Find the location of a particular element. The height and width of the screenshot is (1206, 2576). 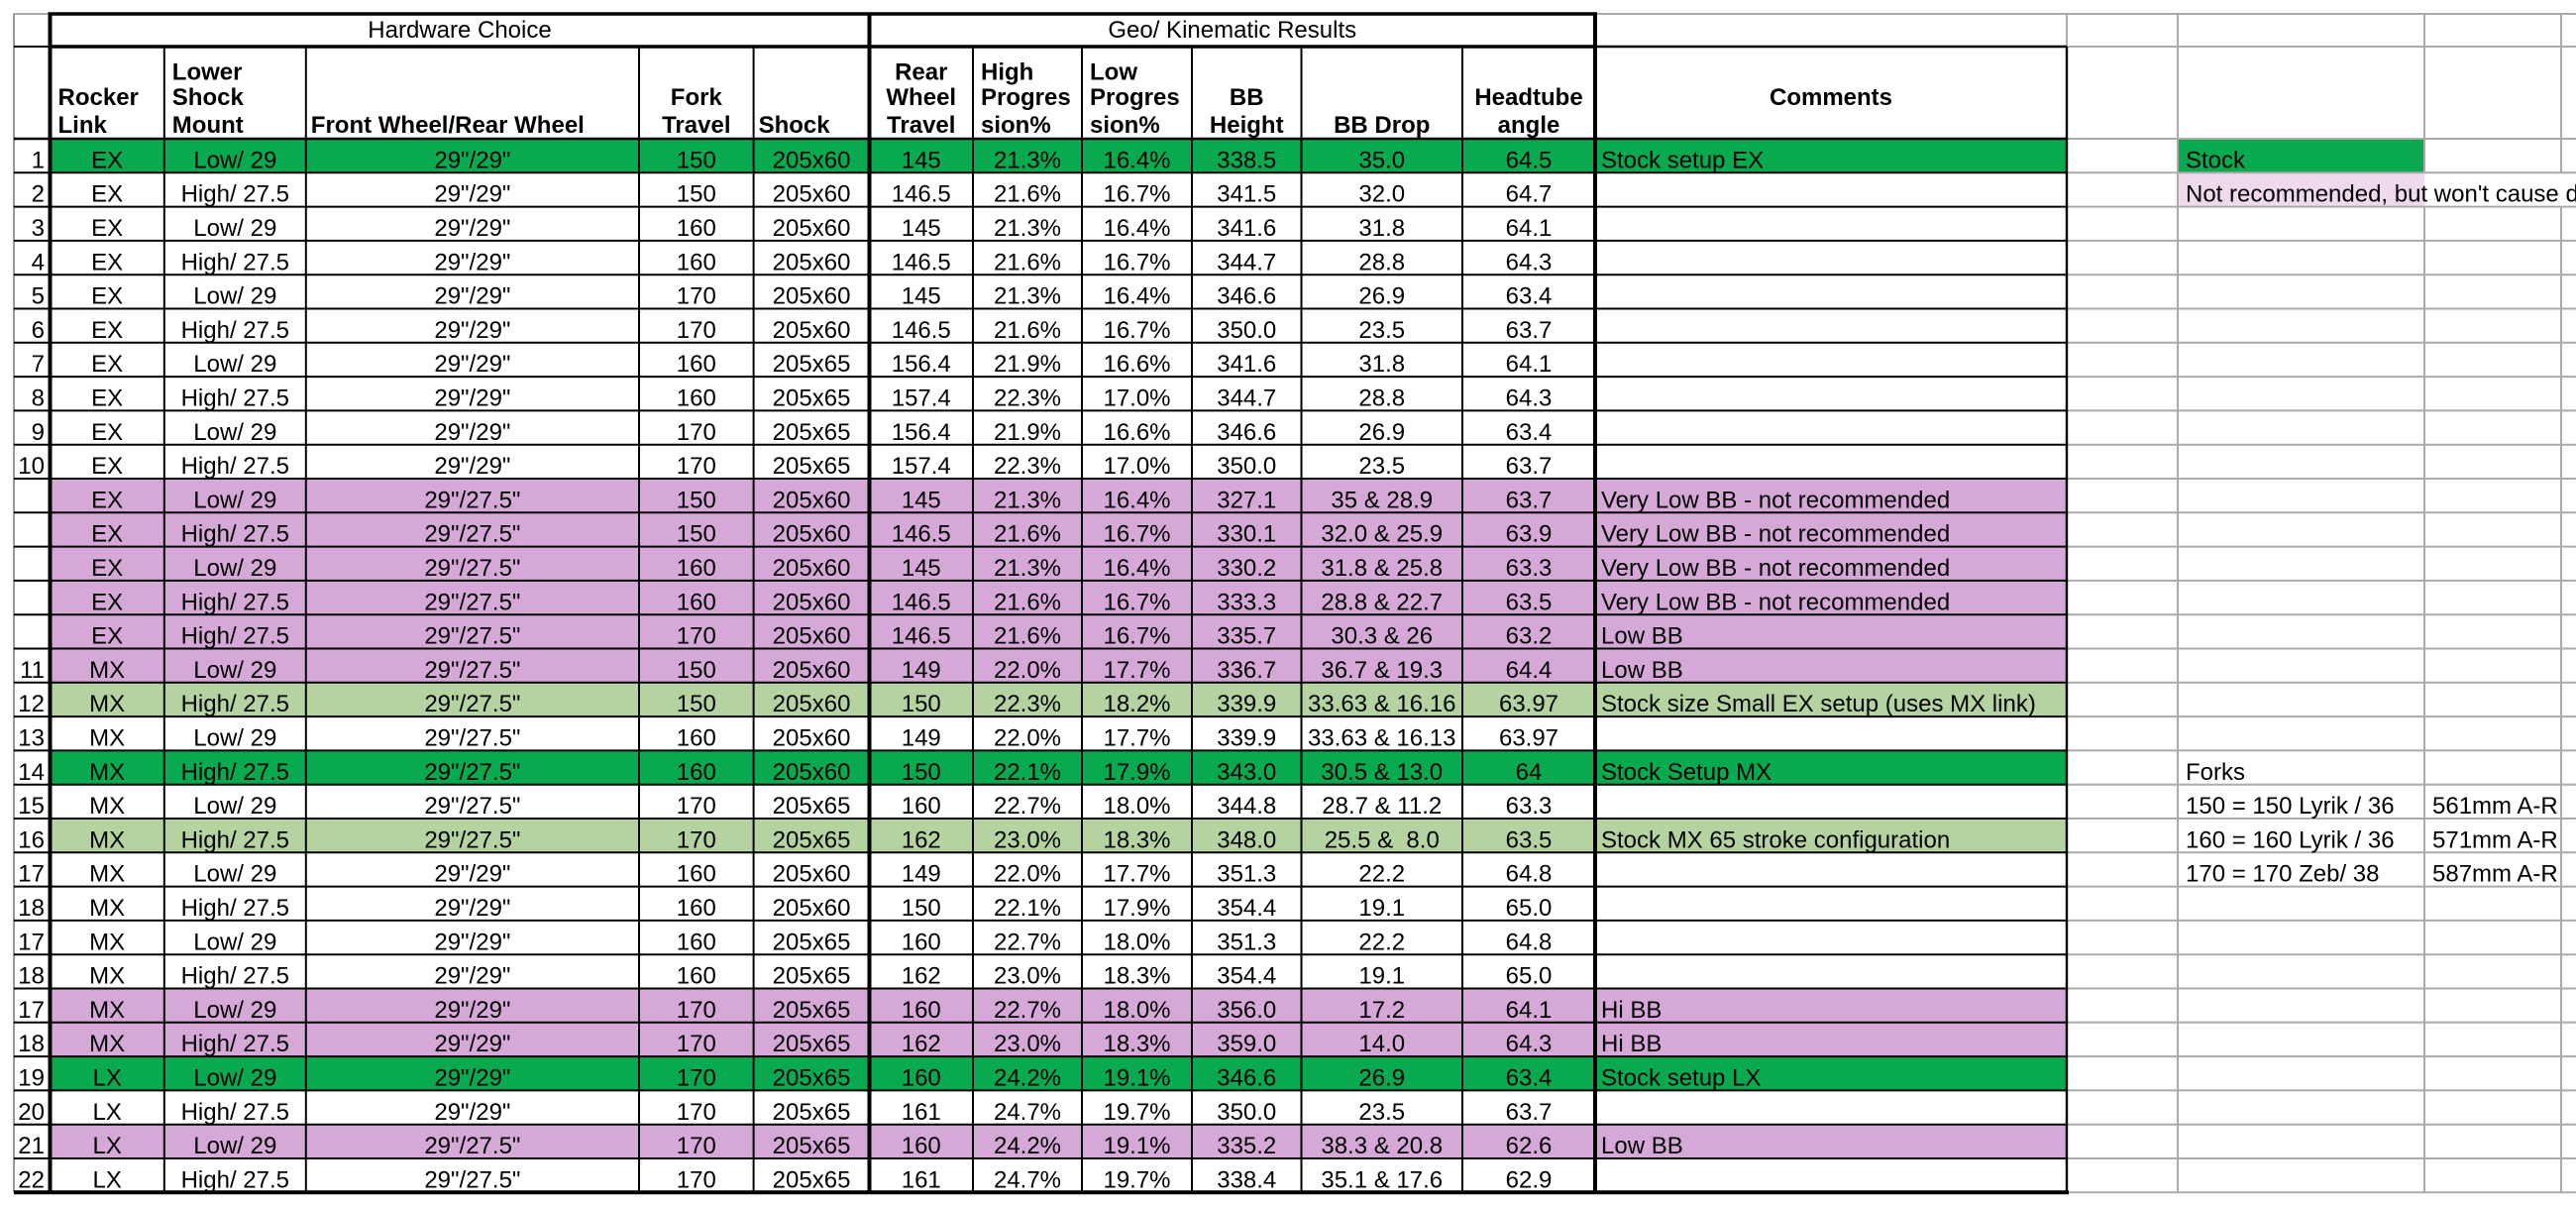

svg-text: 28.8 is located at coordinates (1381, 398).